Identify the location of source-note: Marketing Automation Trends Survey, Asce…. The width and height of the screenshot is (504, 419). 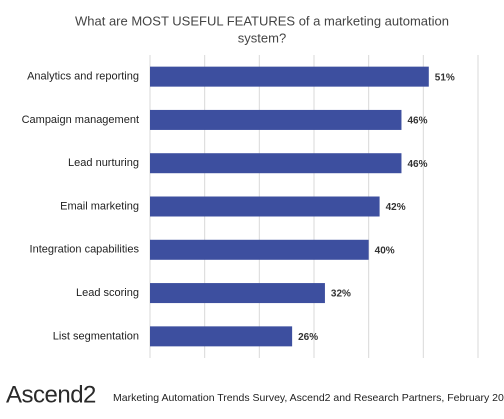
(308, 398).